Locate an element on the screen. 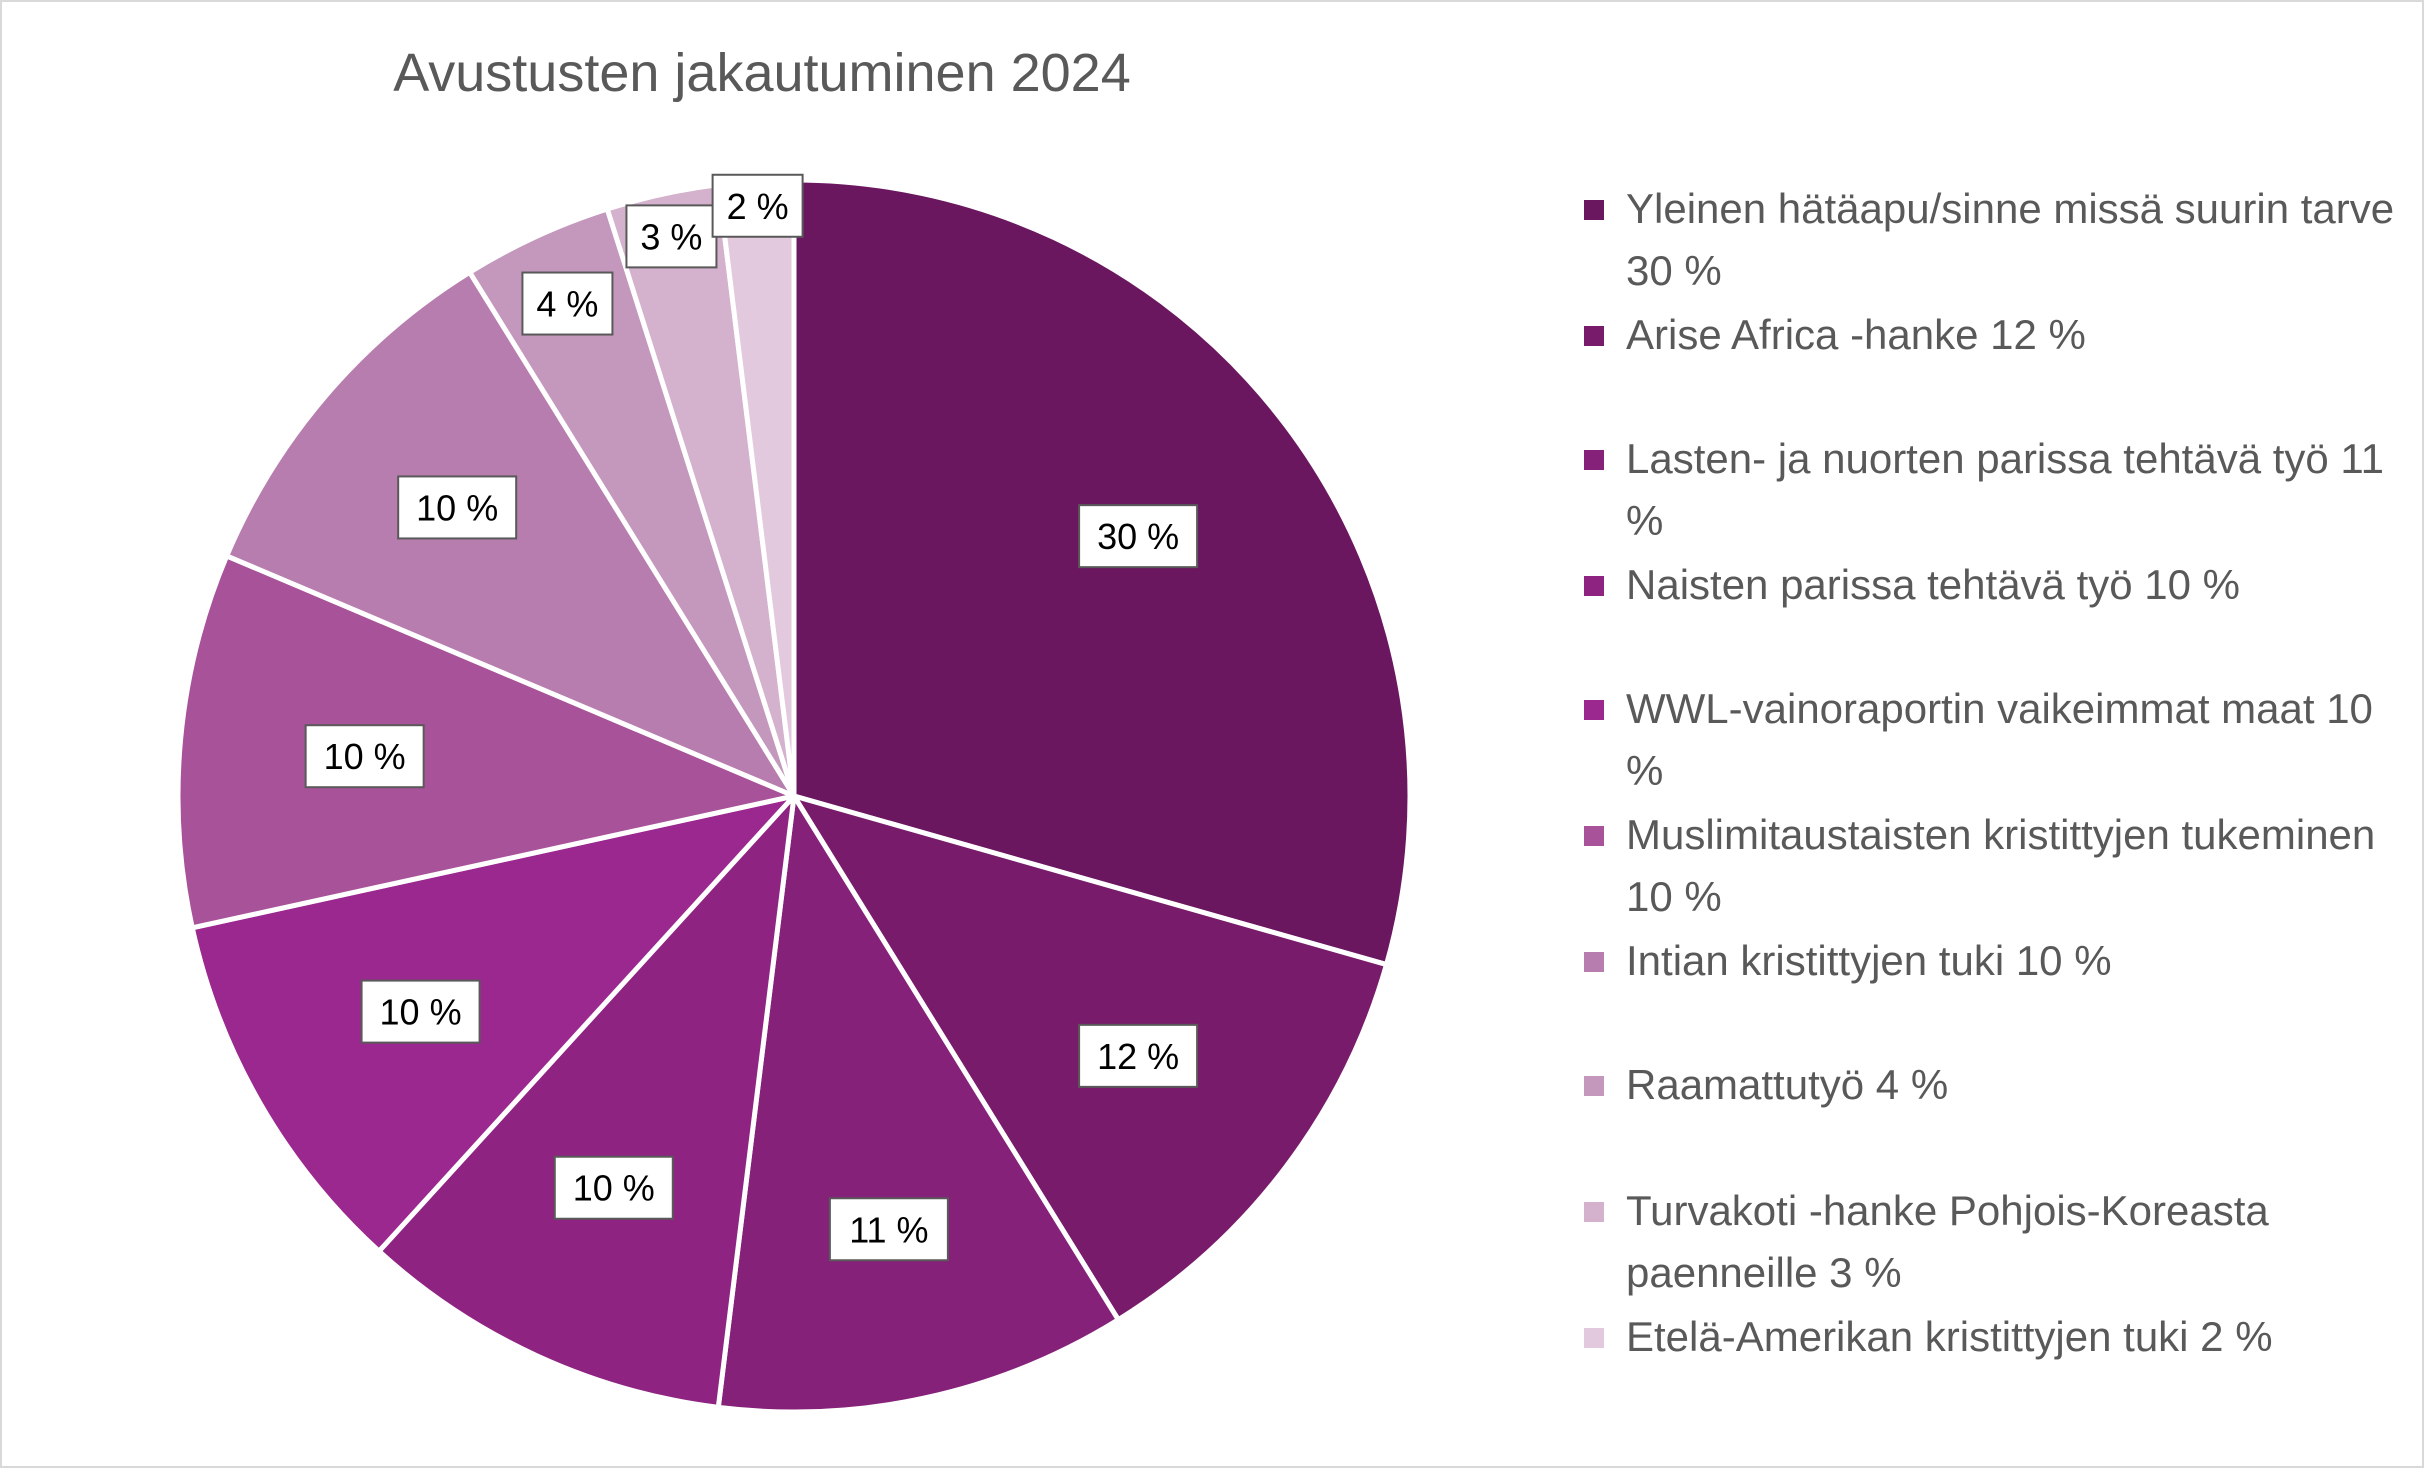 The height and width of the screenshot is (1468, 2424). data-label-text: 12 % is located at coordinates (1138, 1056).